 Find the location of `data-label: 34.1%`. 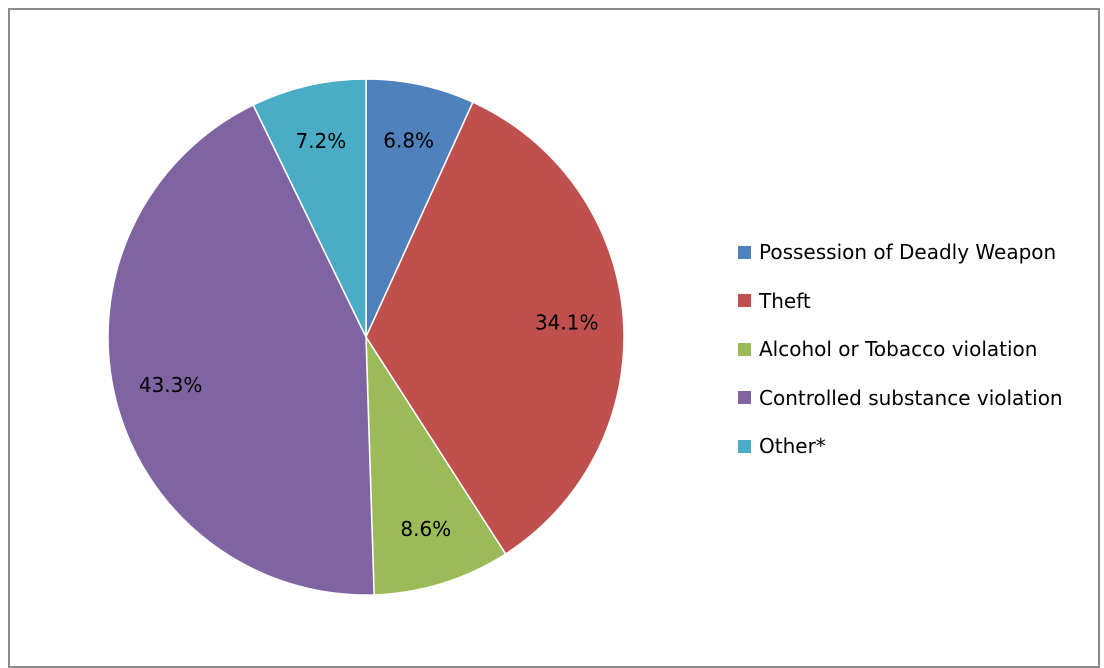

data-label: 34.1% is located at coordinates (567, 322).